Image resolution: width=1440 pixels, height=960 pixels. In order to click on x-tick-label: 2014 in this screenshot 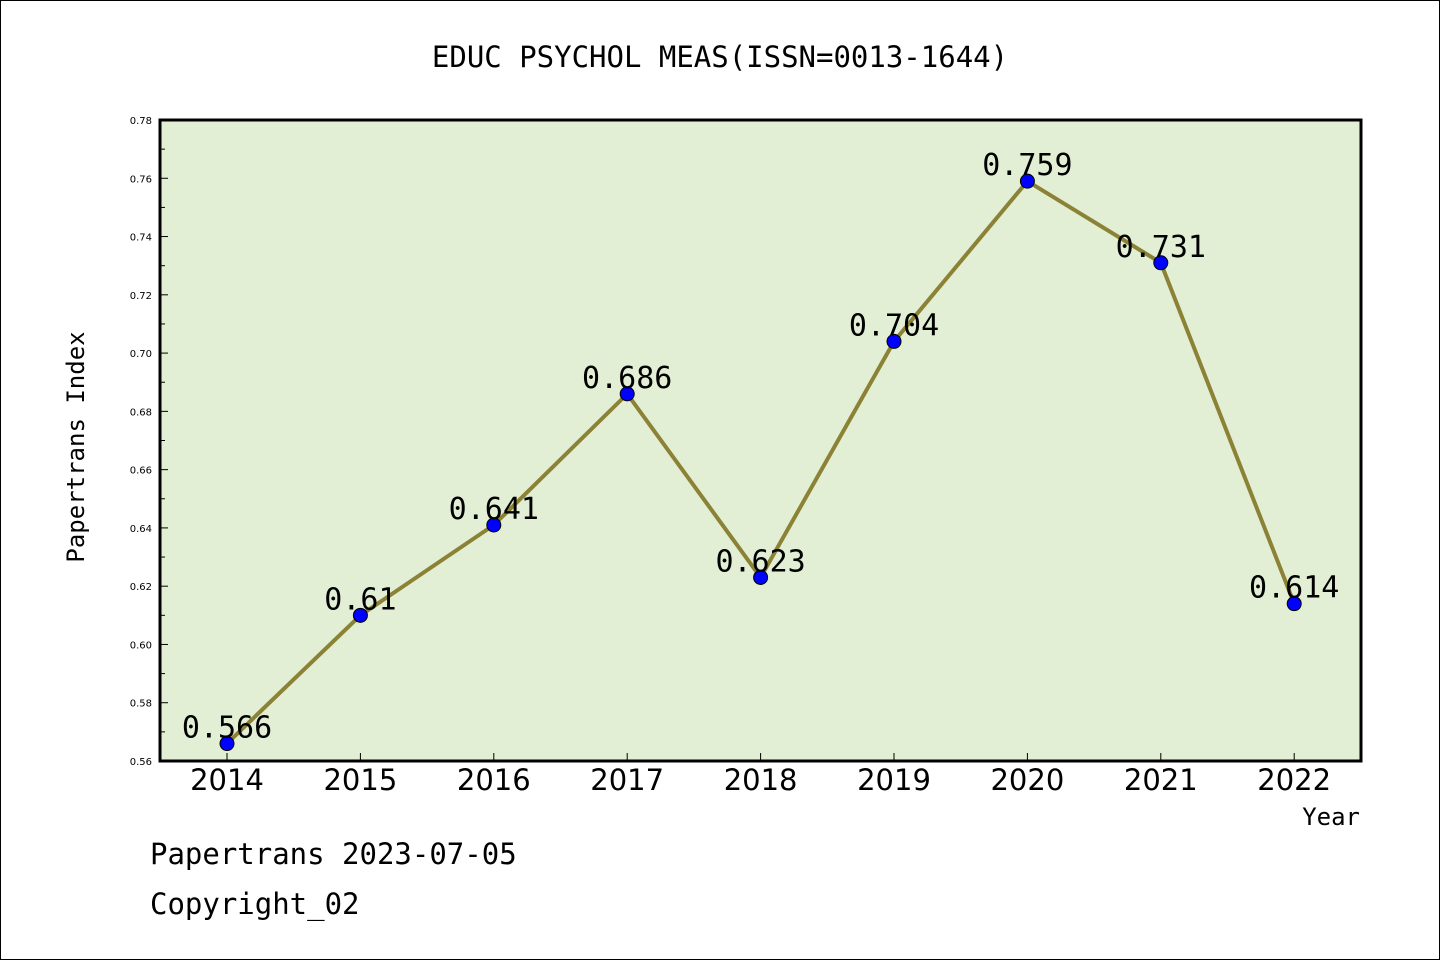, I will do `click(227, 780)`.